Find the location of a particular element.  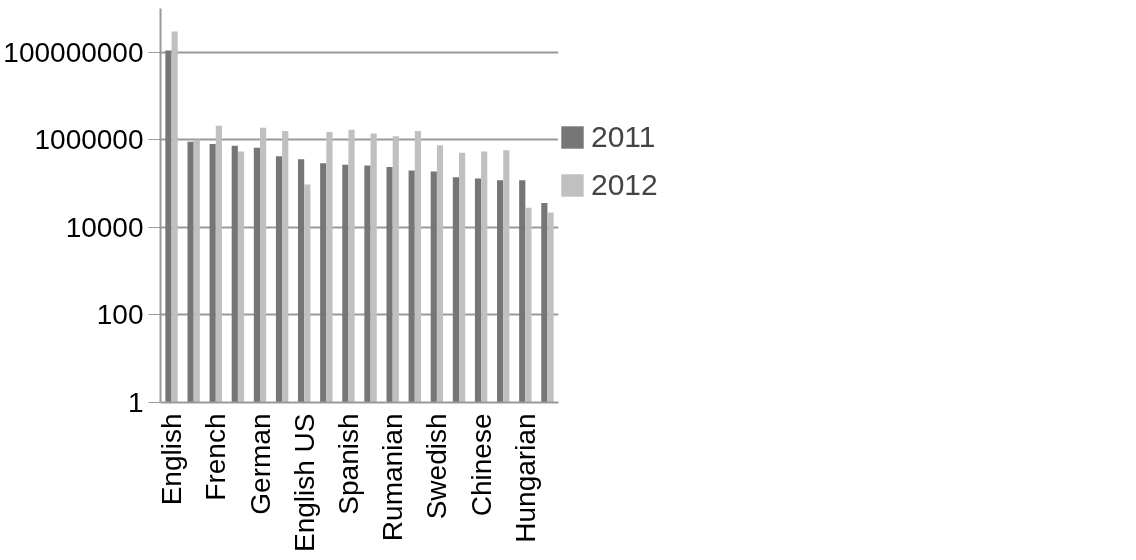

y-tick-label: 100000000 is located at coordinates (73, 52).